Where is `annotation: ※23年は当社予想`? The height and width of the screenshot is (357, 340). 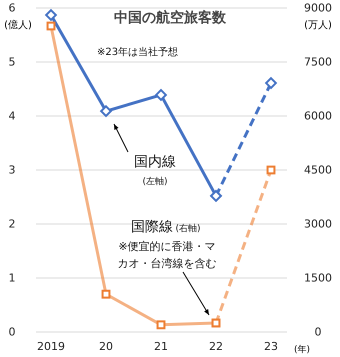
annotation: ※23年は当社予想 is located at coordinates (137, 52).